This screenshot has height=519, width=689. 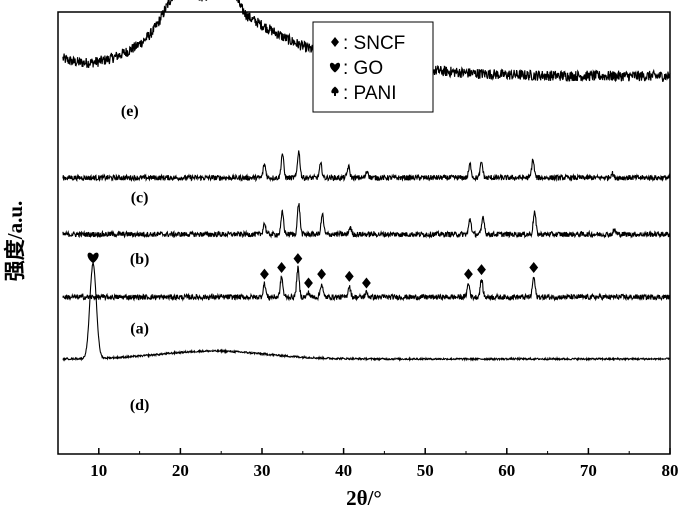 I want to click on x-axis-title: 2θ/°, so click(x=364, y=498).